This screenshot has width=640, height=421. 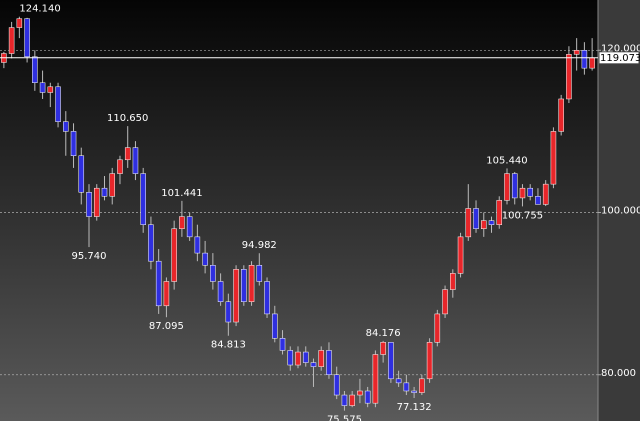 What do you see at coordinates (228, 345) in the screenshot?
I see `price-annotation: 84.813` at bounding box center [228, 345].